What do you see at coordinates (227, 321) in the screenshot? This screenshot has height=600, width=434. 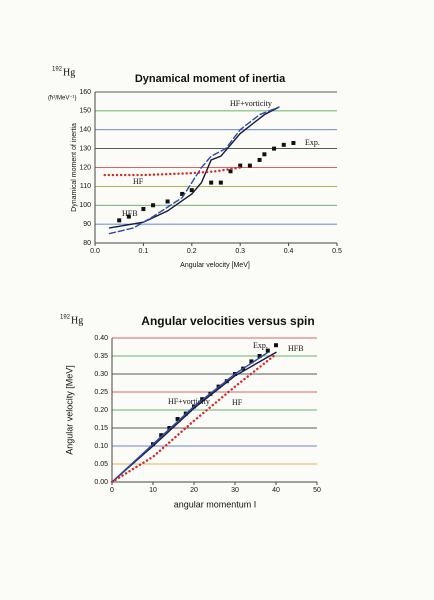 I see `chart-title: Angular velocities versus spin` at bounding box center [227, 321].